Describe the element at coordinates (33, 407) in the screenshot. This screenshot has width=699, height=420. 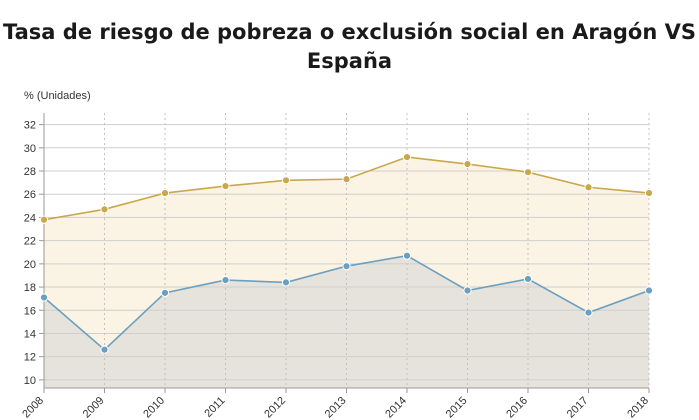
I see `x-tick-label-2008: 2008` at that location.